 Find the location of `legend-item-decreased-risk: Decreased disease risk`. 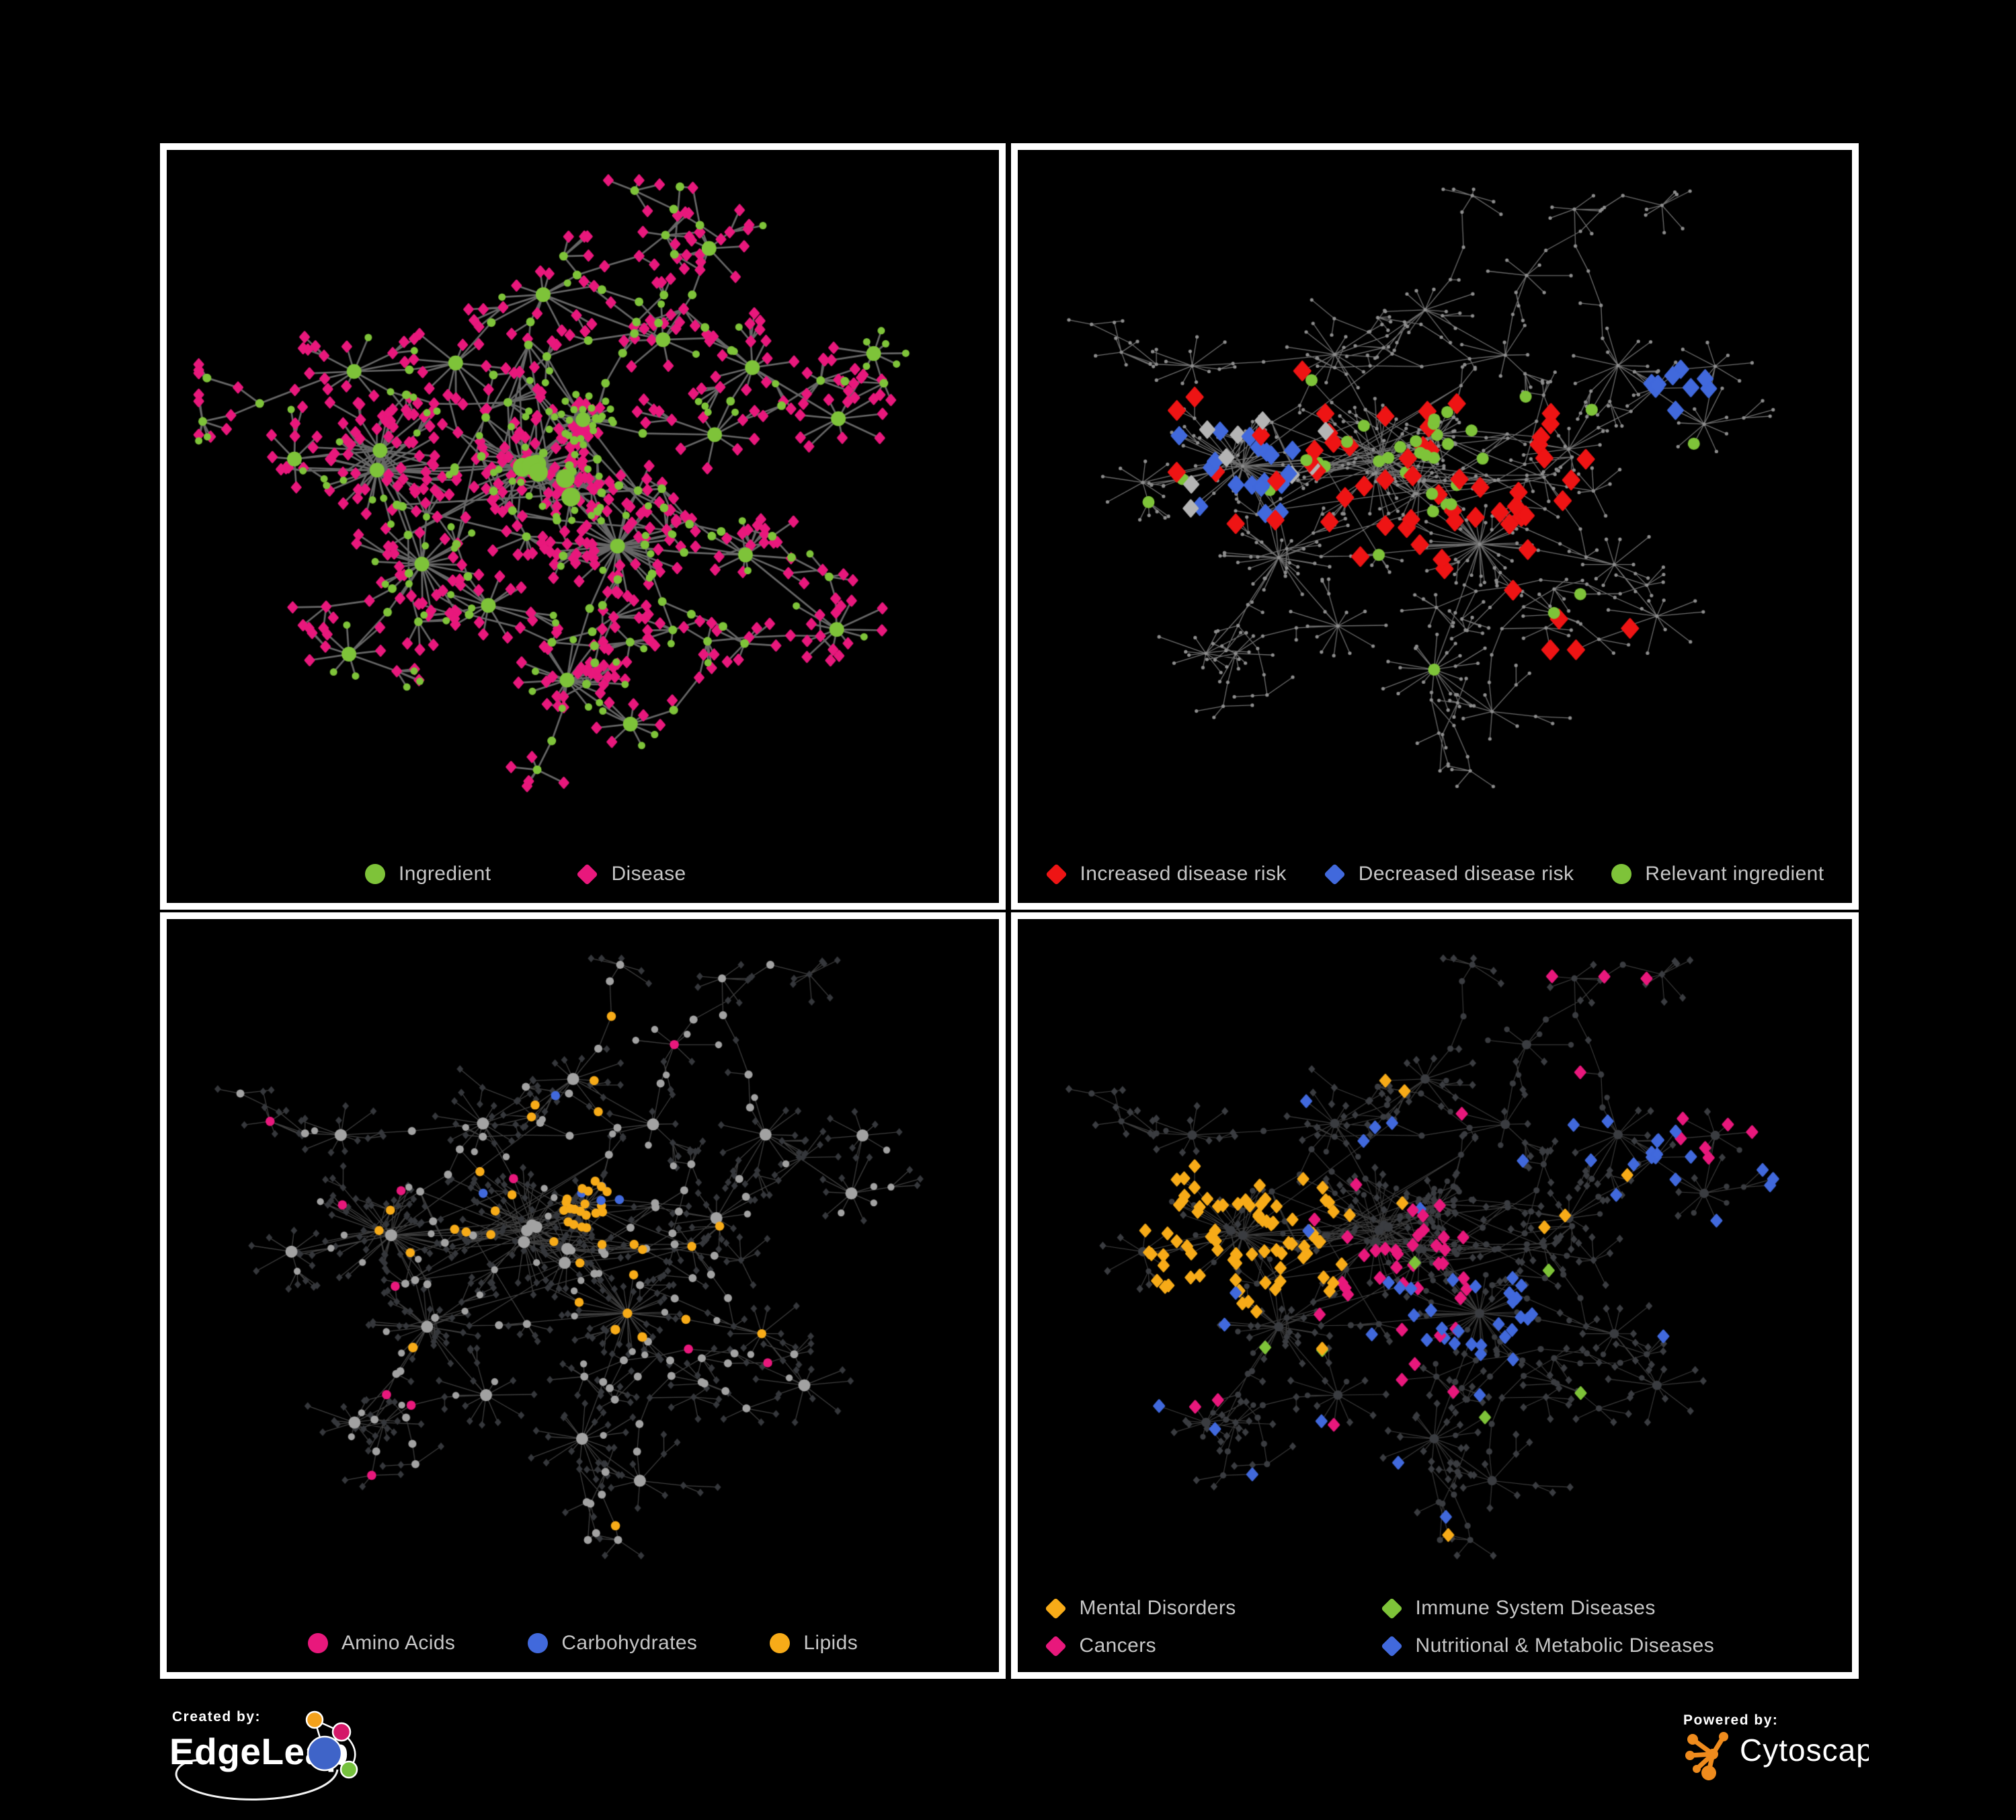

legend-item-decreased-risk: Decreased disease risk is located at coordinates (1449, 874).